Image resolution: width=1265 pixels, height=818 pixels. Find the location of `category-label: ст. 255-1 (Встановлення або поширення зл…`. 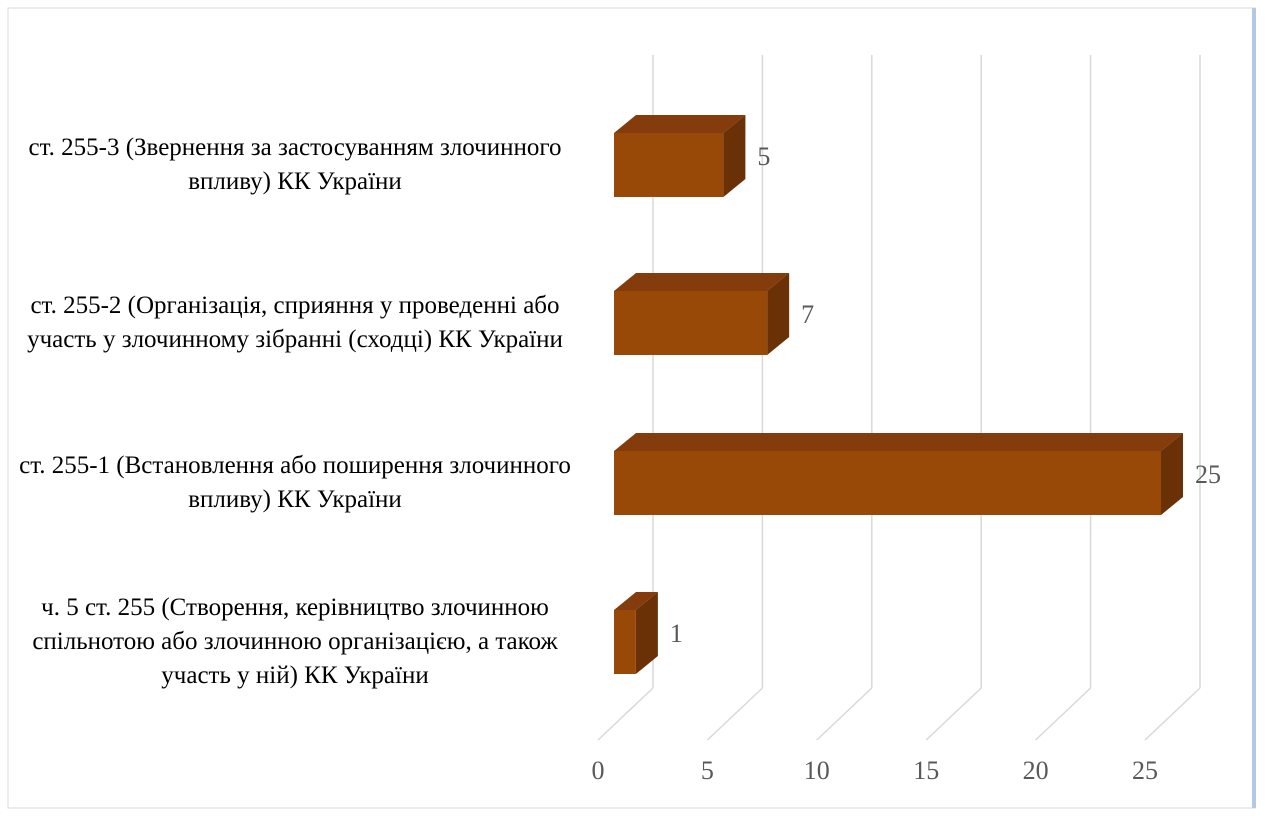

category-label: ст. 255-1 (Встановлення або поширення зл… is located at coordinates (295, 482).